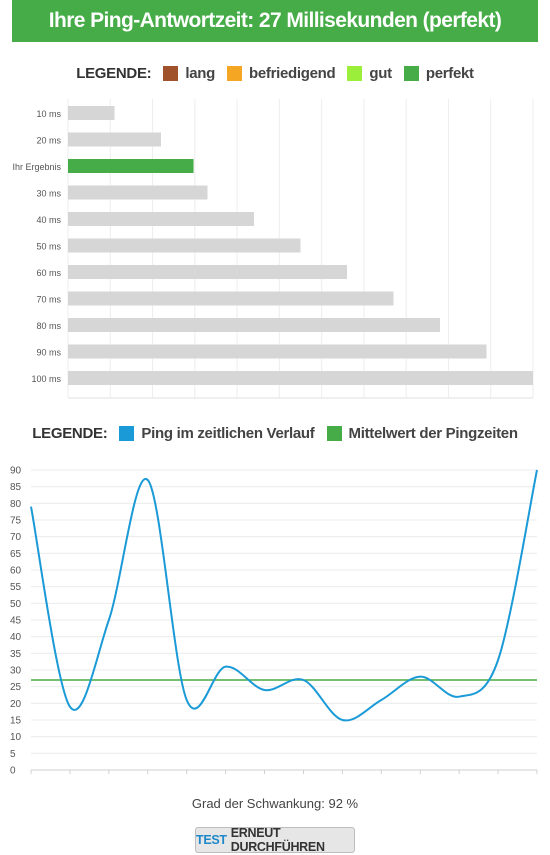 The height and width of the screenshot is (855, 550). Describe the element at coordinates (16, 571) in the screenshot. I see `y-tick-label: 60` at that location.